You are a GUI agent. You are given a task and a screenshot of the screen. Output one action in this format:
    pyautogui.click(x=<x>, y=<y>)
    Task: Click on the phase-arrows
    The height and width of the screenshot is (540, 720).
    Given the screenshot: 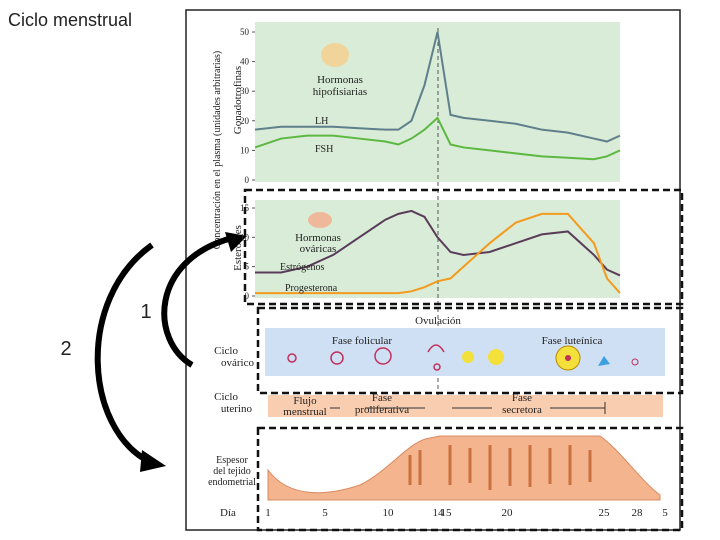 What is the action you would take?
    pyautogui.click(x=468, y=408)
    